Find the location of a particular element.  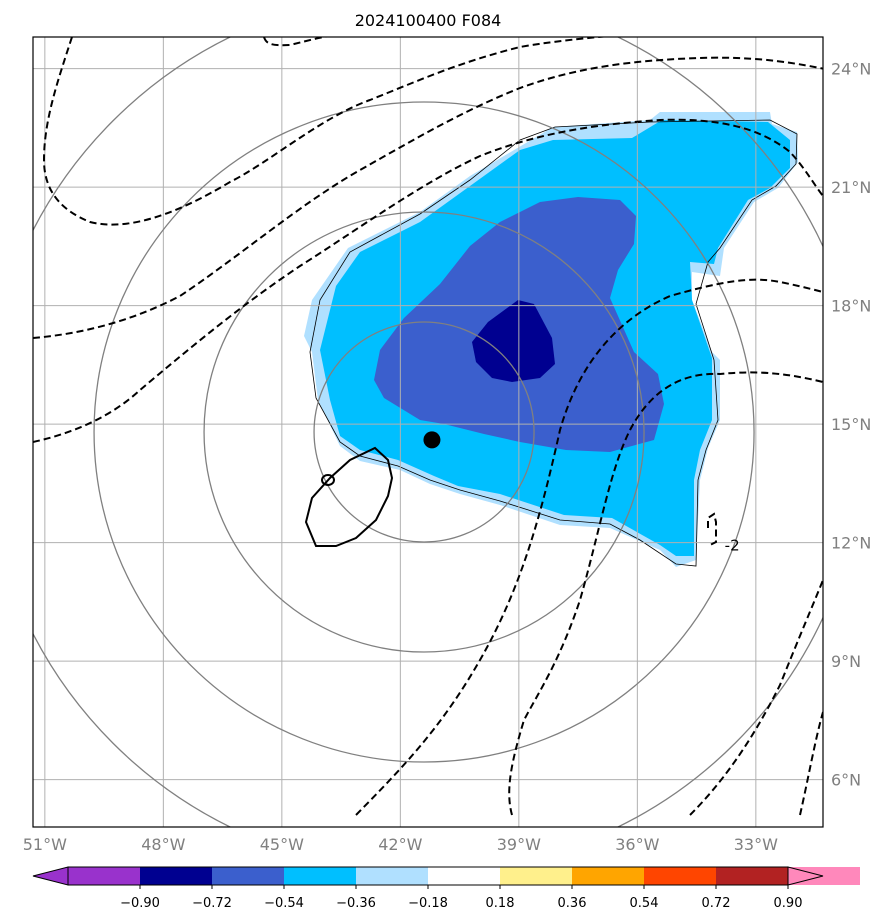

x-axis-labels: 51°W 48°W 45°W 42°W 39°W 36°W 33°W is located at coordinates (400, 844).